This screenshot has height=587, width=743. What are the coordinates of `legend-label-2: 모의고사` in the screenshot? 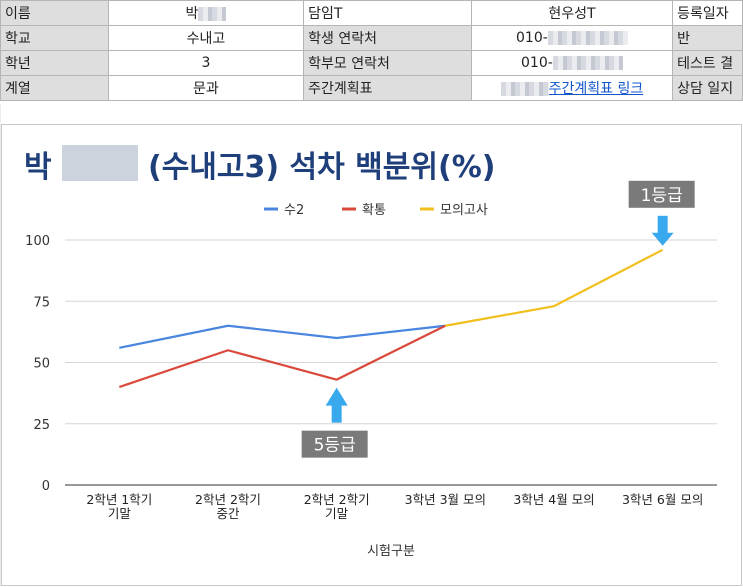 It's located at (464, 210).